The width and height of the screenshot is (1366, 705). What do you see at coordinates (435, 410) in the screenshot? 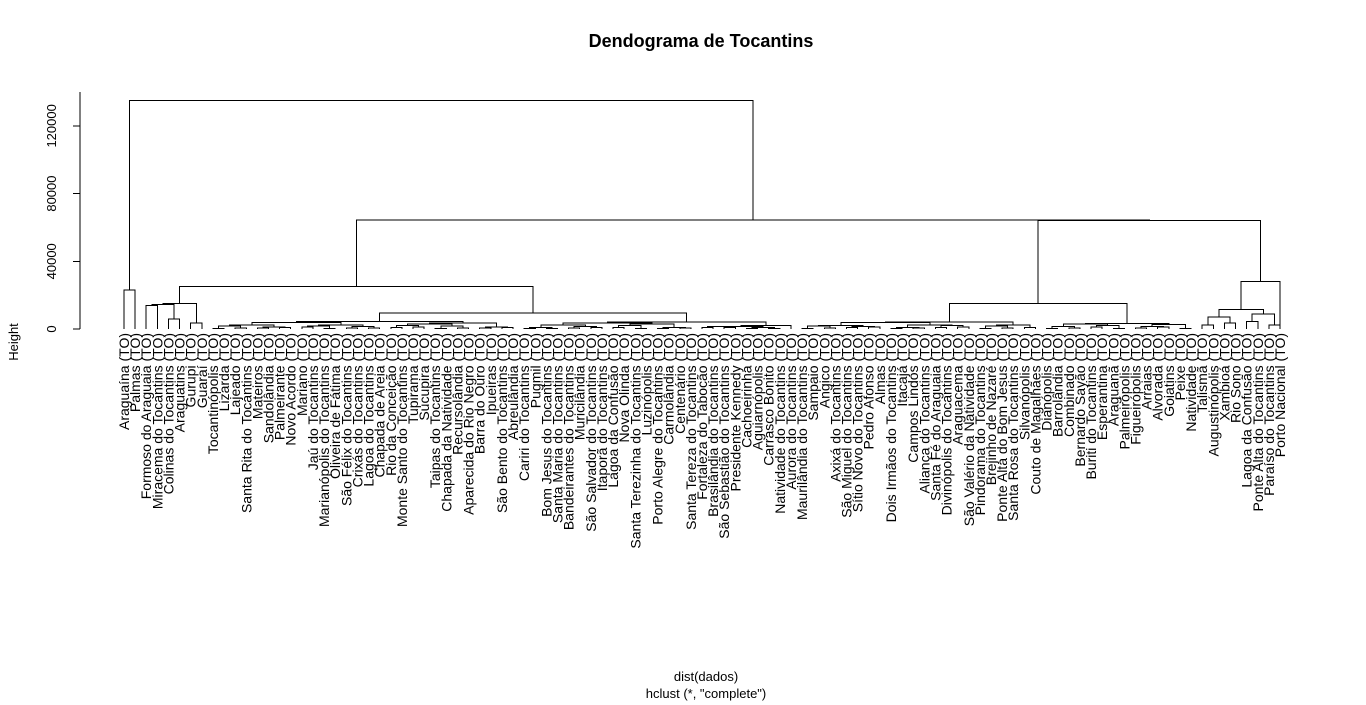
I see `leaf-label: Taipas do Tocantins (TO)` at bounding box center [435, 410].